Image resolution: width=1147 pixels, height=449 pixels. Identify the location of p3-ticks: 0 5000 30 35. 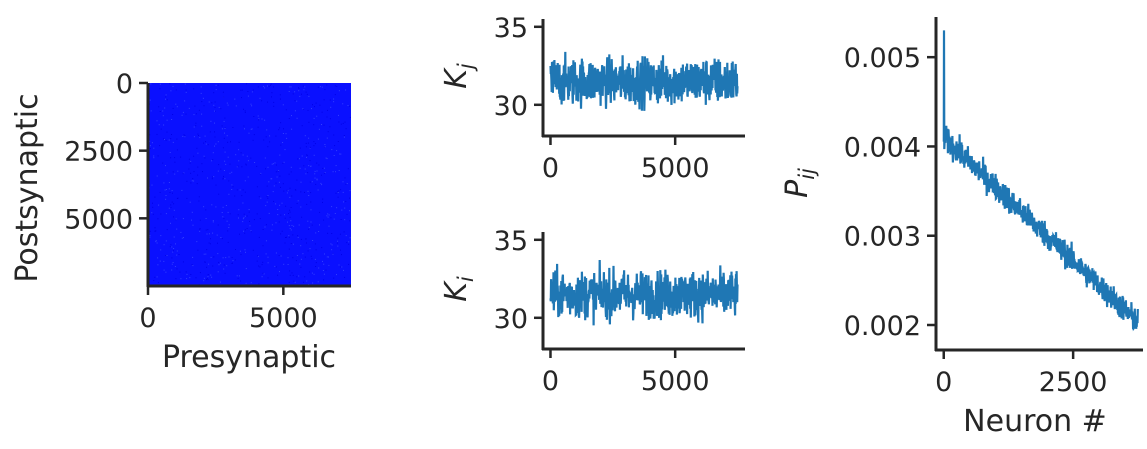
(602, 311).